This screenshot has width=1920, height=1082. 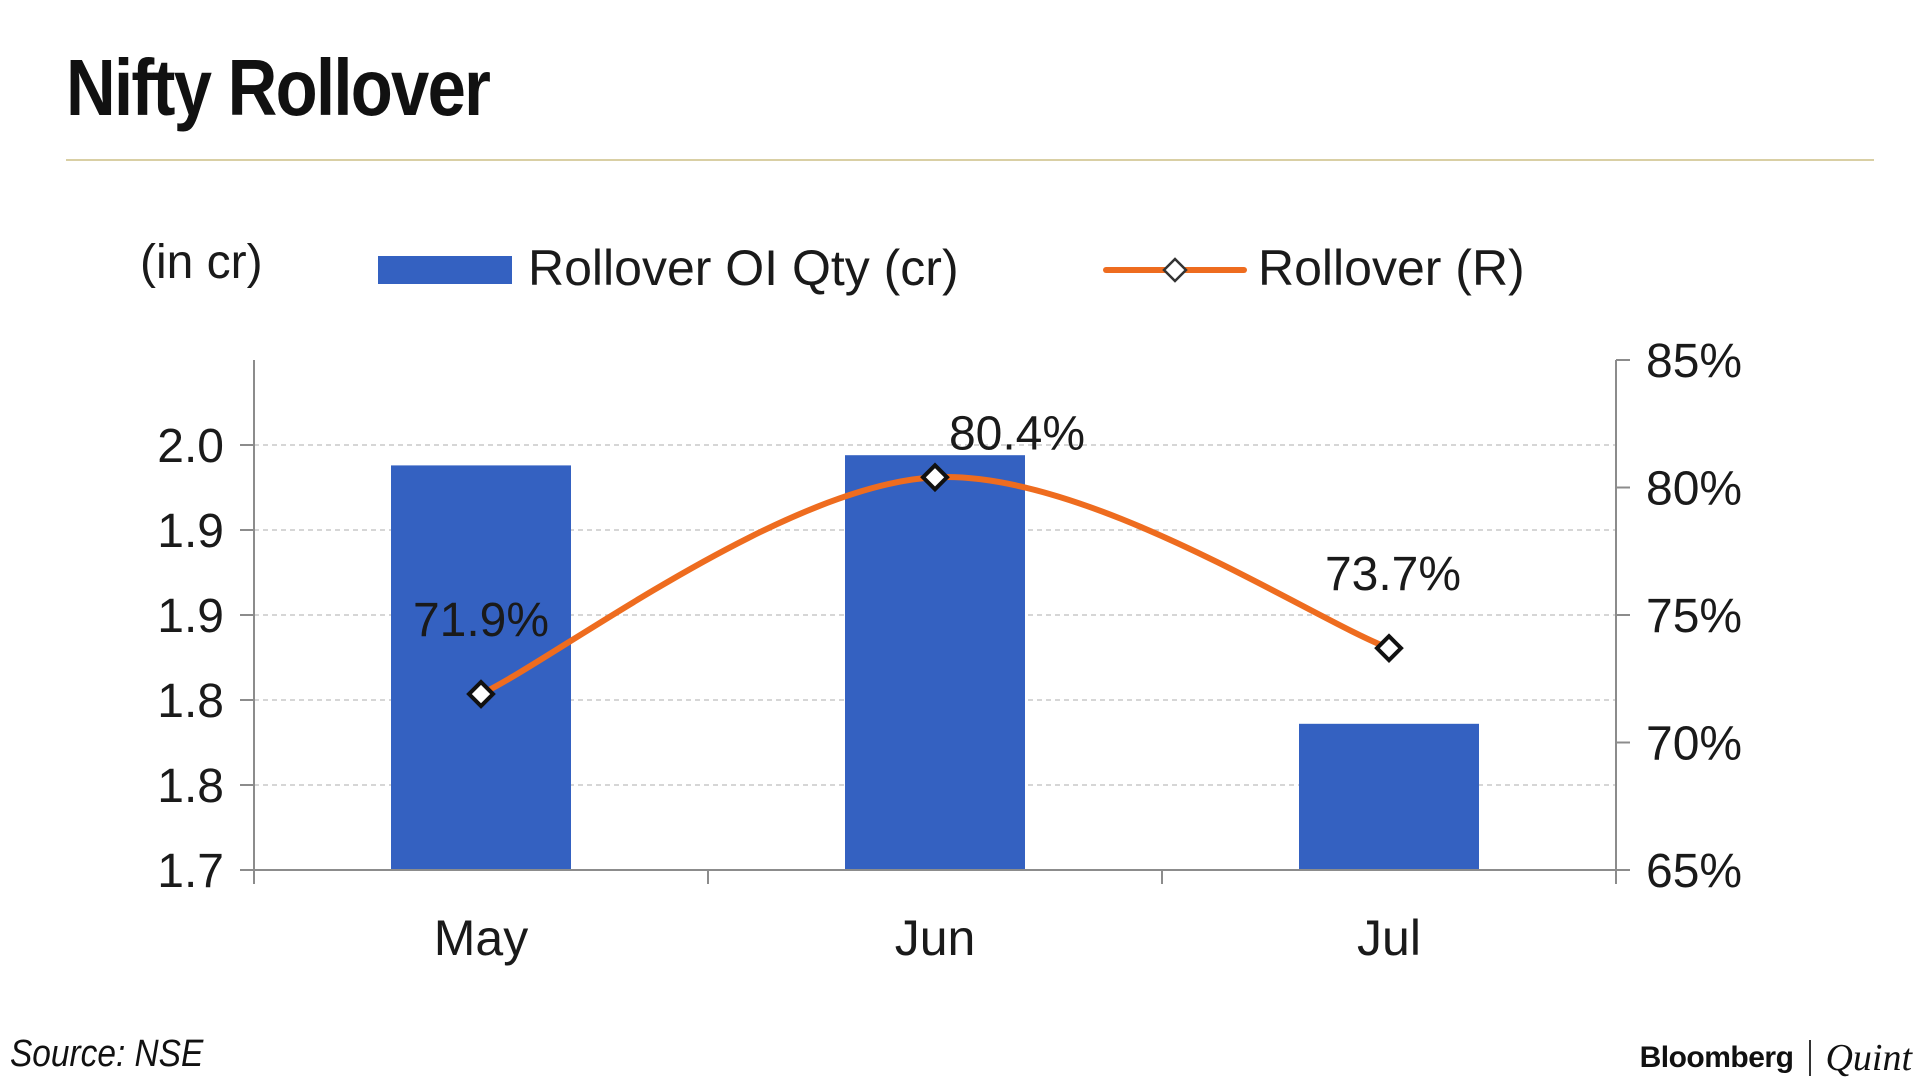 What do you see at coordinates (743, 268) in the screenshot?
I see `legend-label-bar: Rollover OI Qty (cr)` at bounding box center [743, 268].